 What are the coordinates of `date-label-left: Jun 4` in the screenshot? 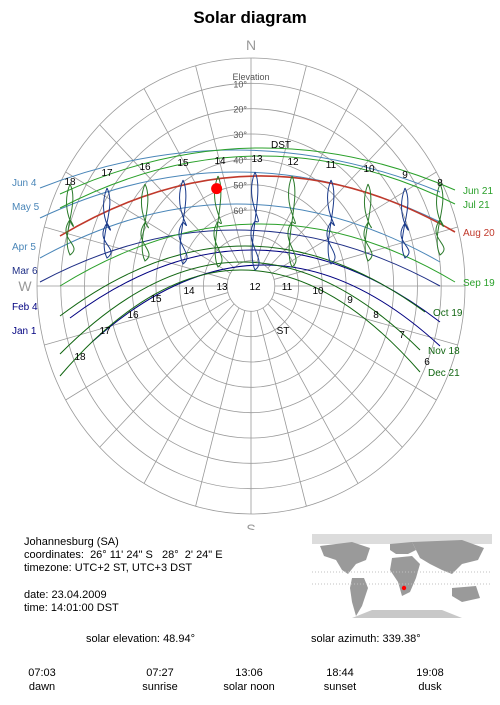 It's located at (24, 183).